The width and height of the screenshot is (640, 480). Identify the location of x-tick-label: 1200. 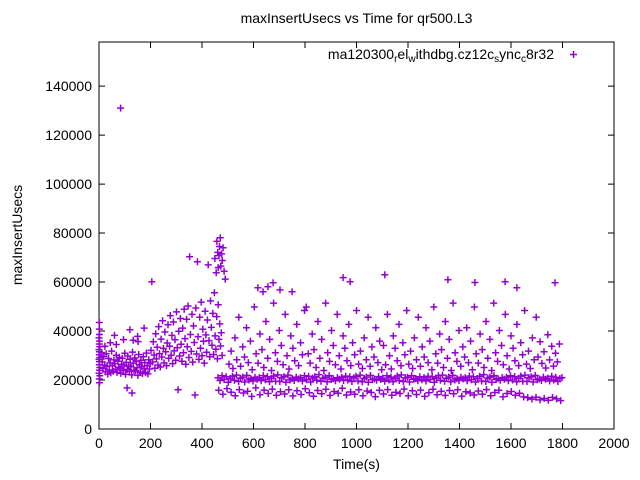
(407, 443).